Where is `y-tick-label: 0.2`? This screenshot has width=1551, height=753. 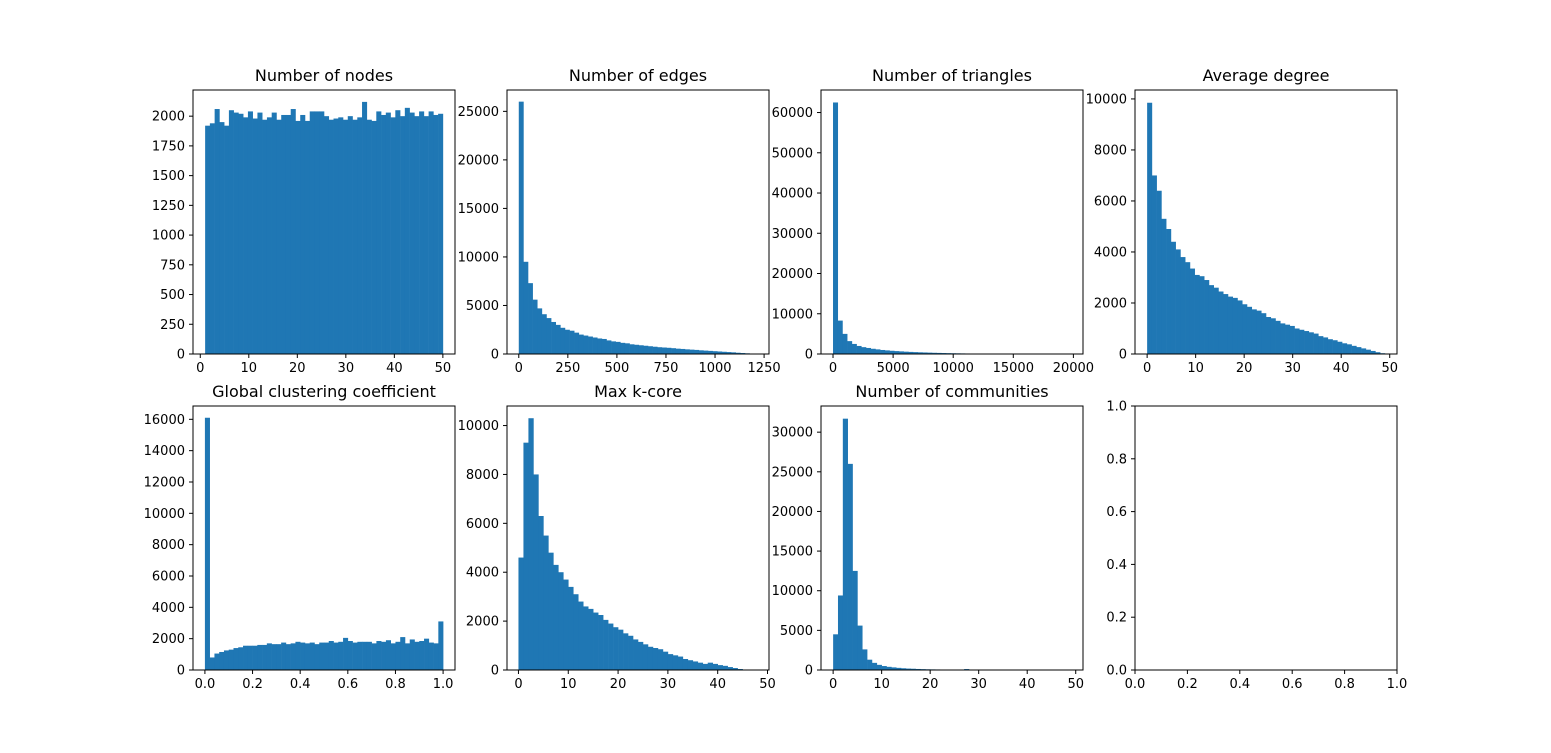 y-tick-label: 0.2 is located at coordinates (1116, 618).